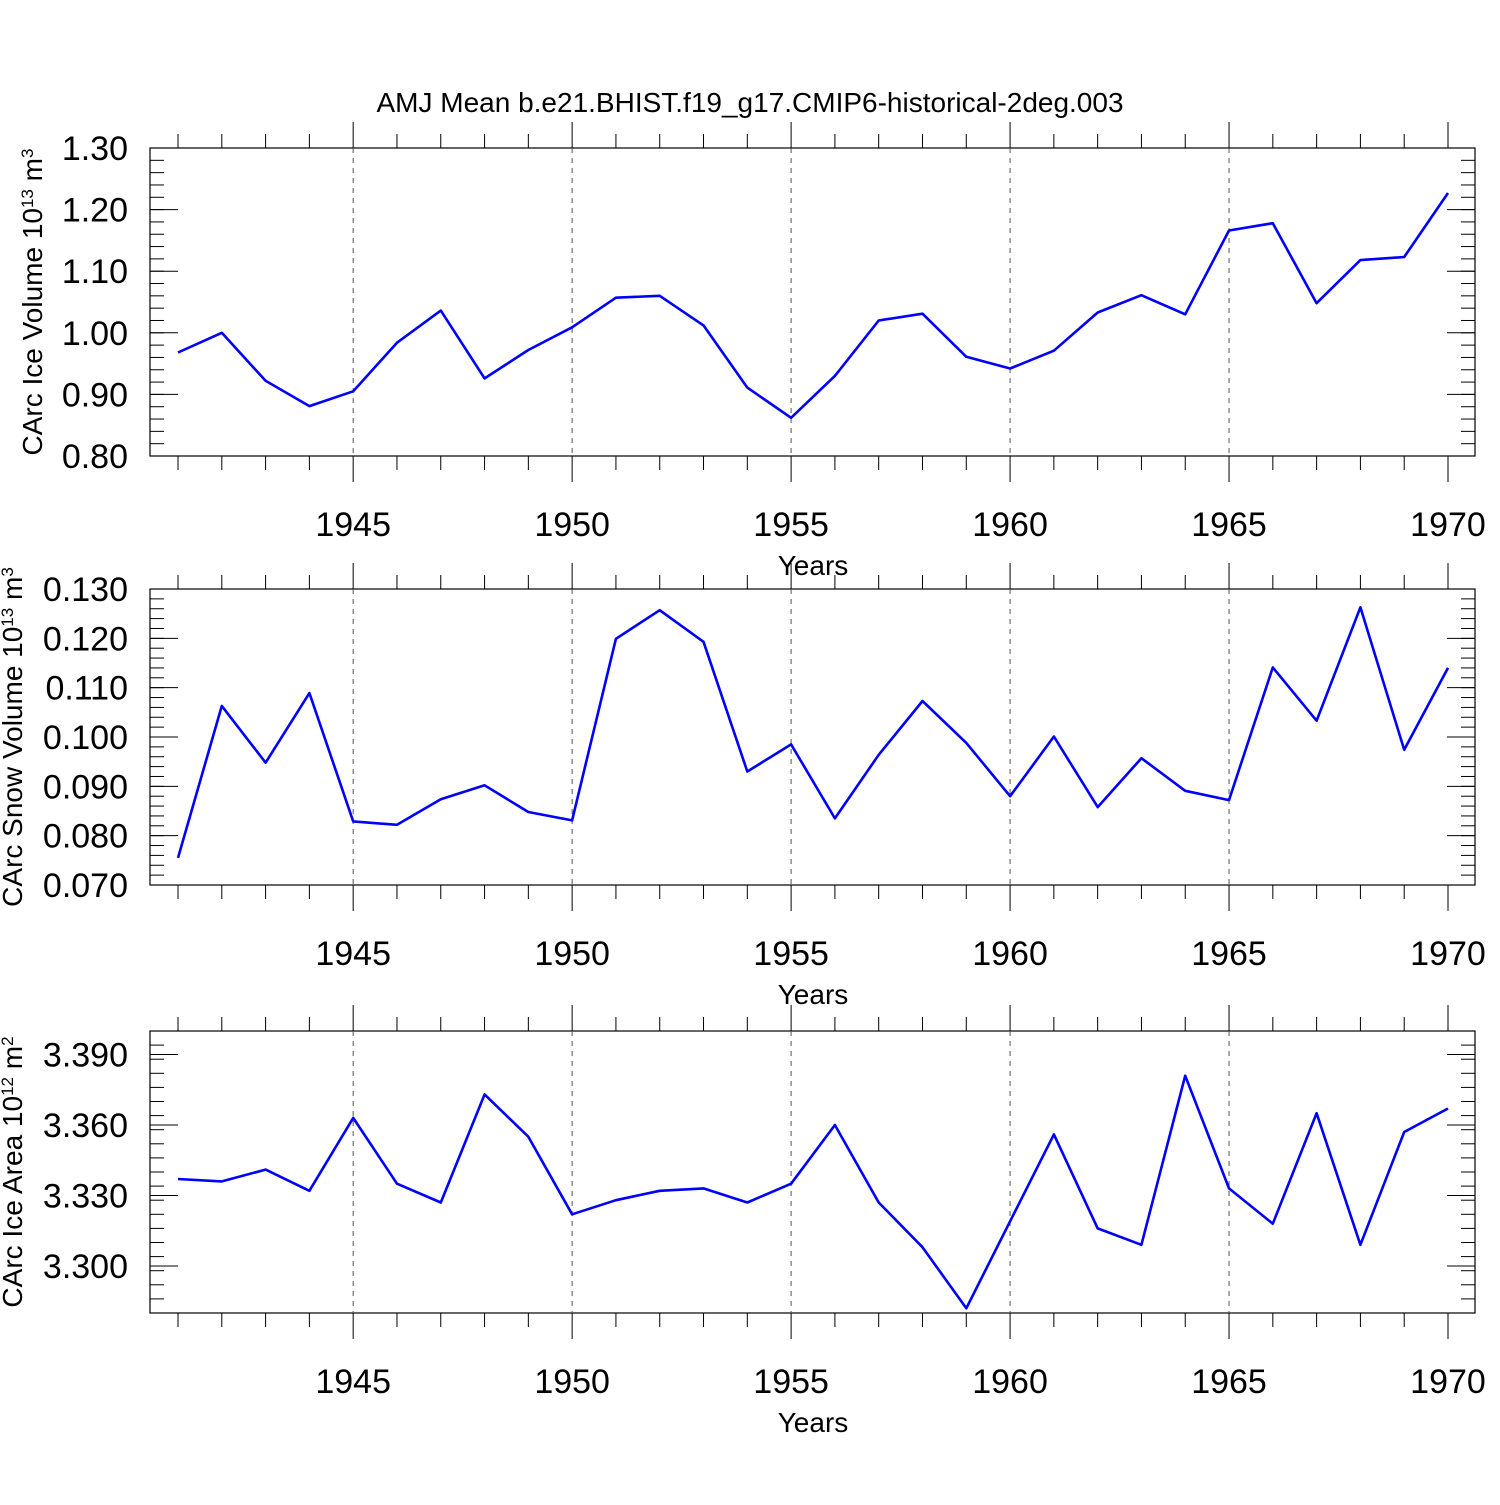  What do you see at coordinates (85, 787) in the screenshot?
I see `y-tick-label: 0.090` at bounding box center [85, 787].